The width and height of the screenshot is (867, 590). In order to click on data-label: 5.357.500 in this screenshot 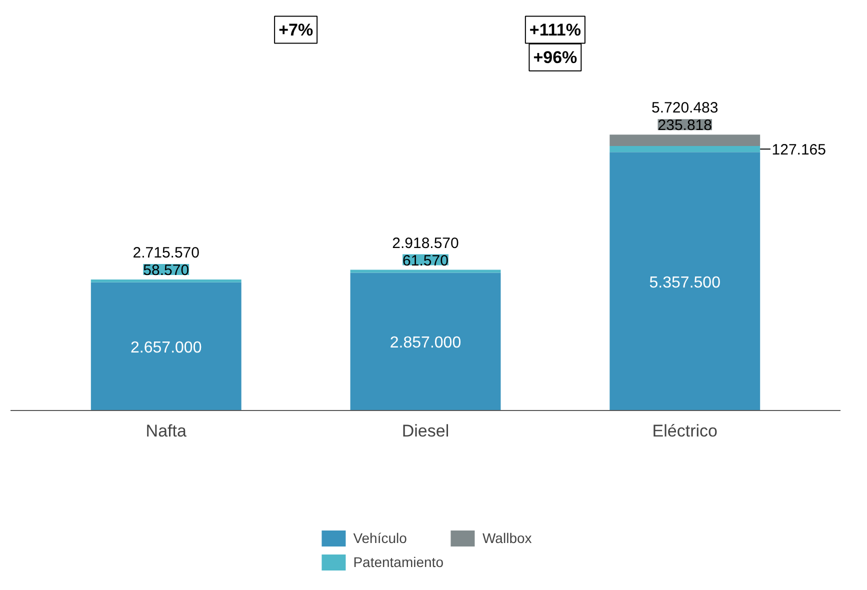, I will do `click(685, 283)`.